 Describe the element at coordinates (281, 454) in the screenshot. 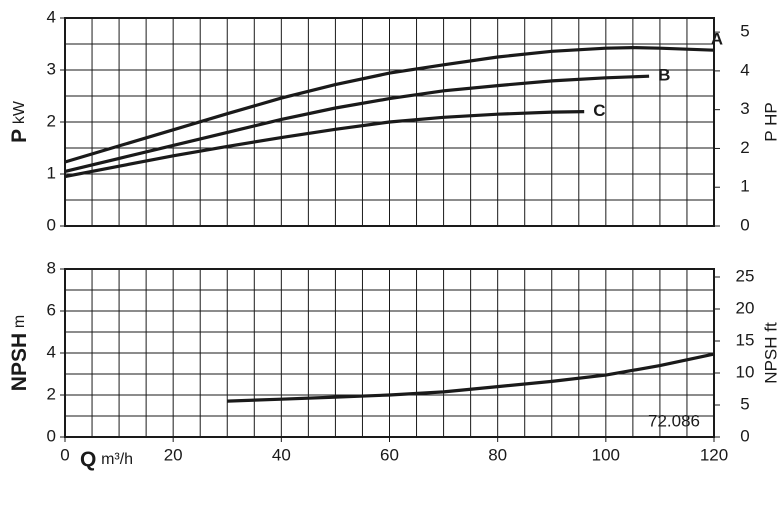

I see `x-tick-label: 40` at that location.